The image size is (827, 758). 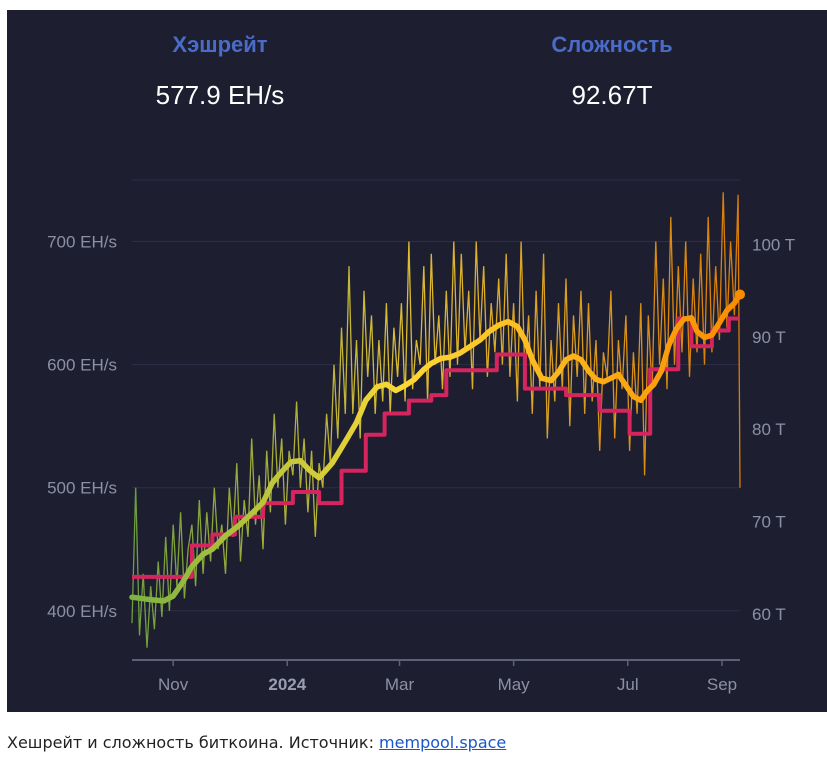 I want to click on y-left-tick-label: 600 EH/s, so click(x=82, y=365).